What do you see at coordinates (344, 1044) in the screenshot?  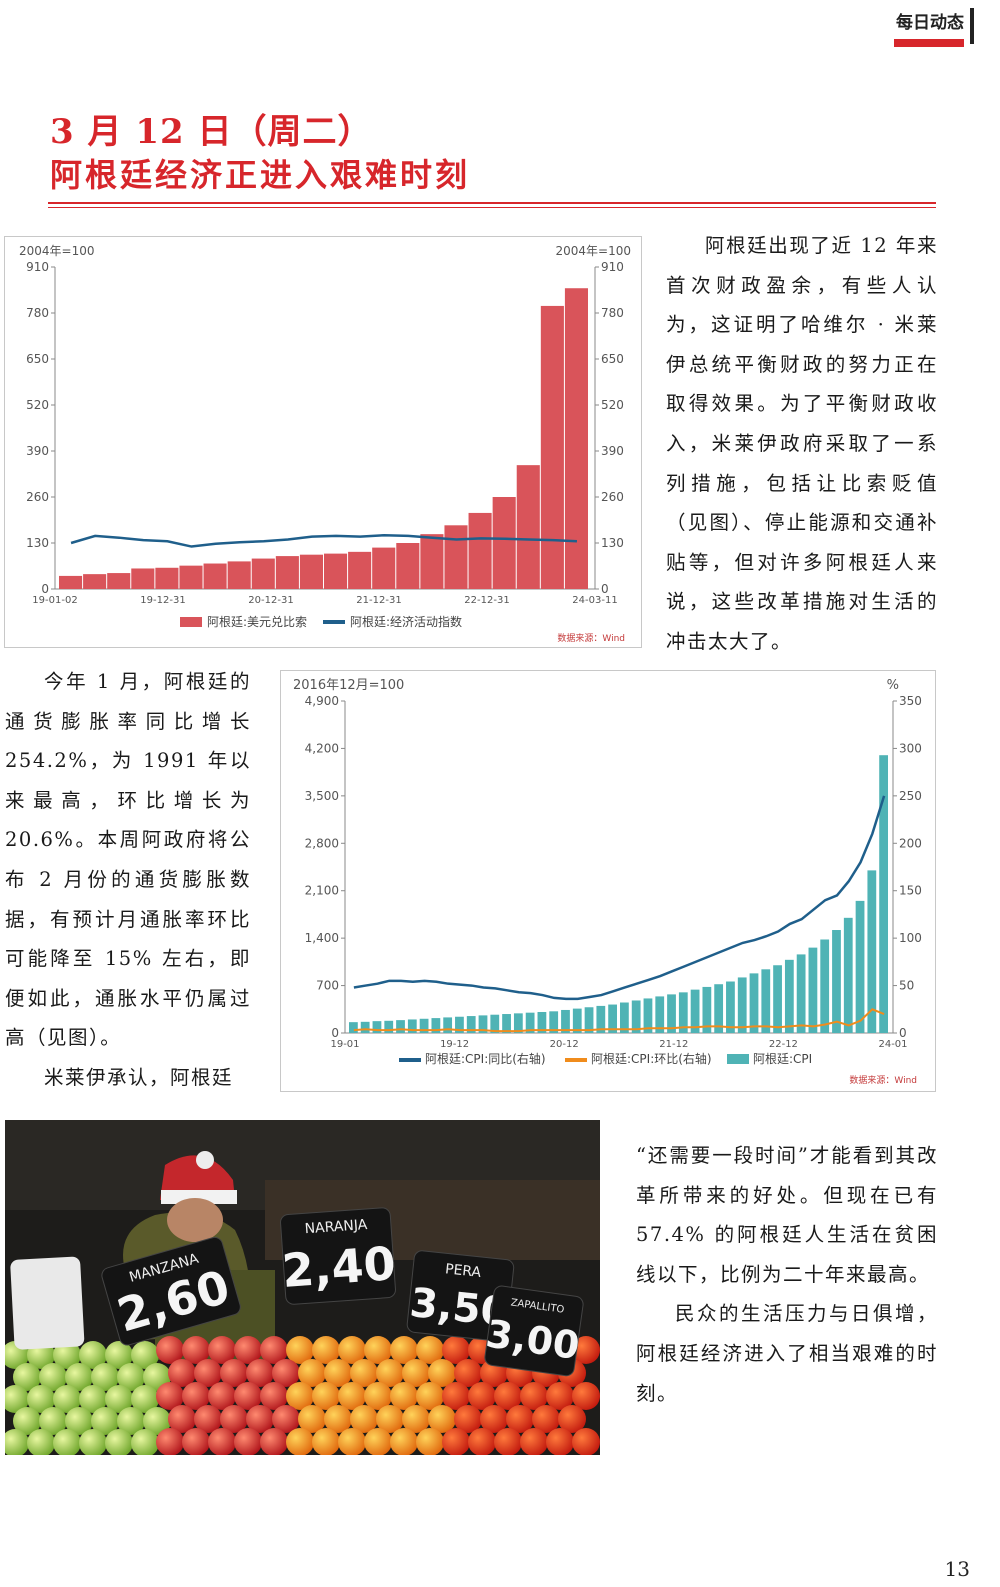 I see `xtick-label: 19-01` at bounding box center [344, 1044].